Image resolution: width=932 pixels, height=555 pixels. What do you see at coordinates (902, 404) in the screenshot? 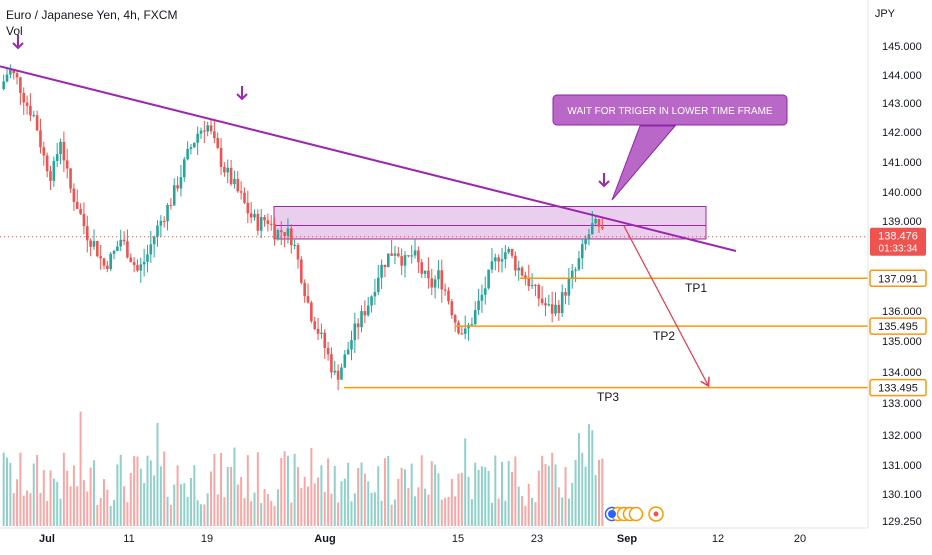
I see `y-tick-label: 133.000` at bounding box center [902, 404].